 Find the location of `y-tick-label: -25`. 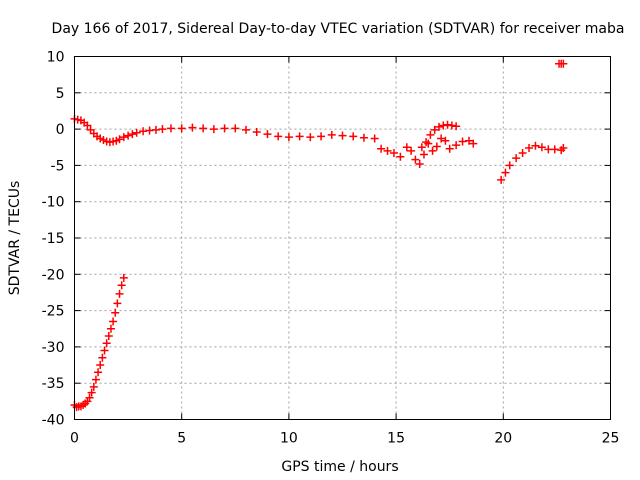

y-tick-label: -25 is located at coordinates (53, 312).